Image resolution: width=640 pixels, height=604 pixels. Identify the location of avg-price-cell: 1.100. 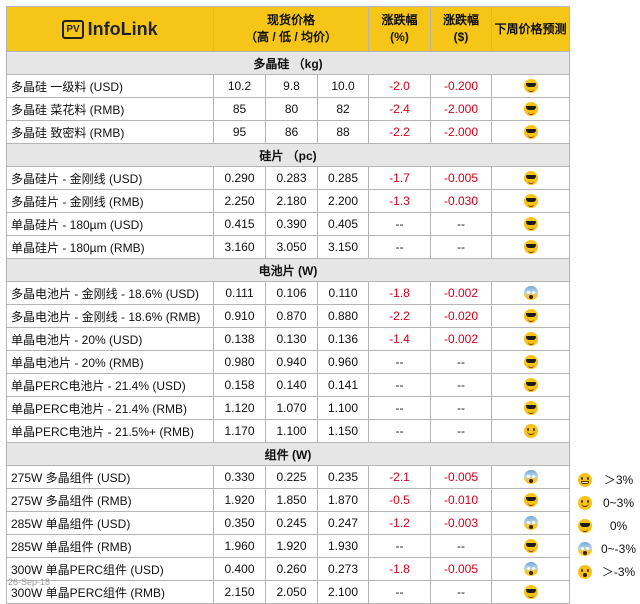
(343, 408).